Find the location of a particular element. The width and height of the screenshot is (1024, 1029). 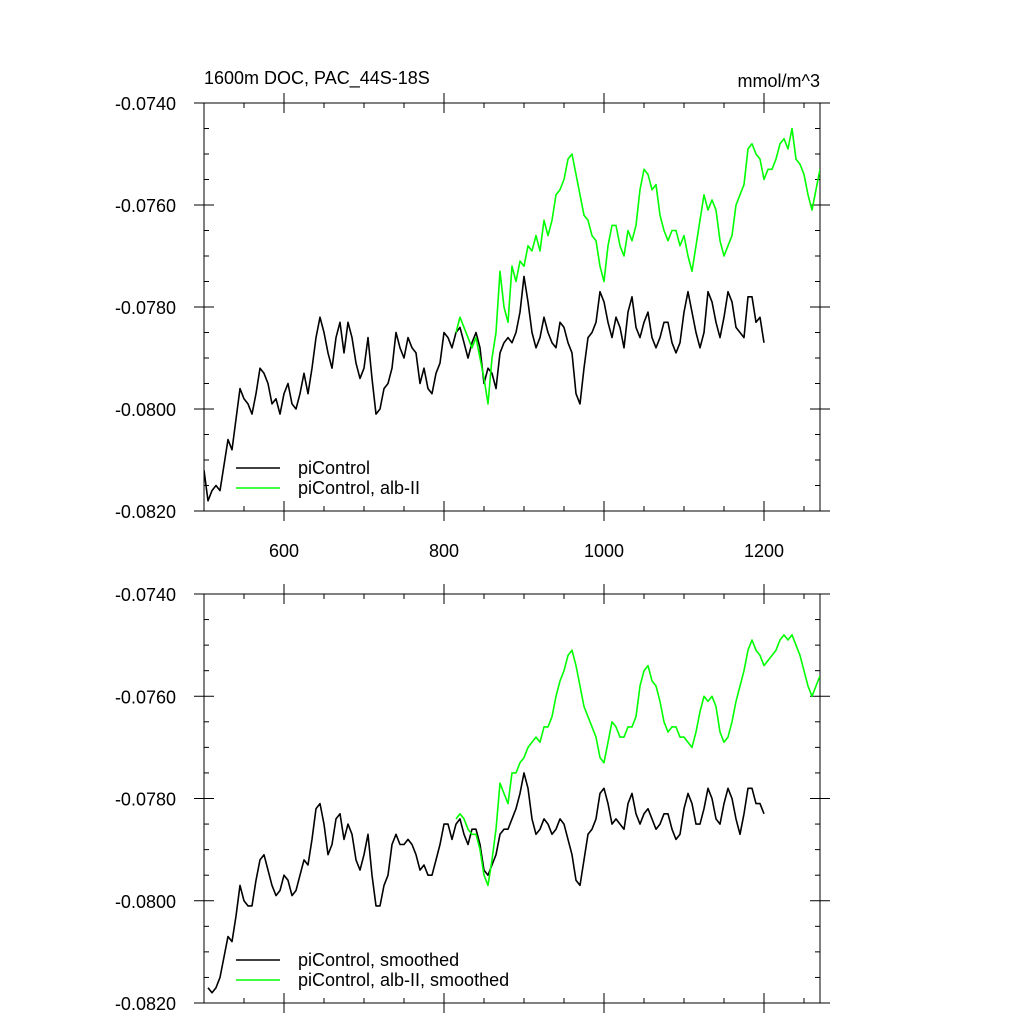

x-tick-label: 600 is located at coordinates (284, 551).